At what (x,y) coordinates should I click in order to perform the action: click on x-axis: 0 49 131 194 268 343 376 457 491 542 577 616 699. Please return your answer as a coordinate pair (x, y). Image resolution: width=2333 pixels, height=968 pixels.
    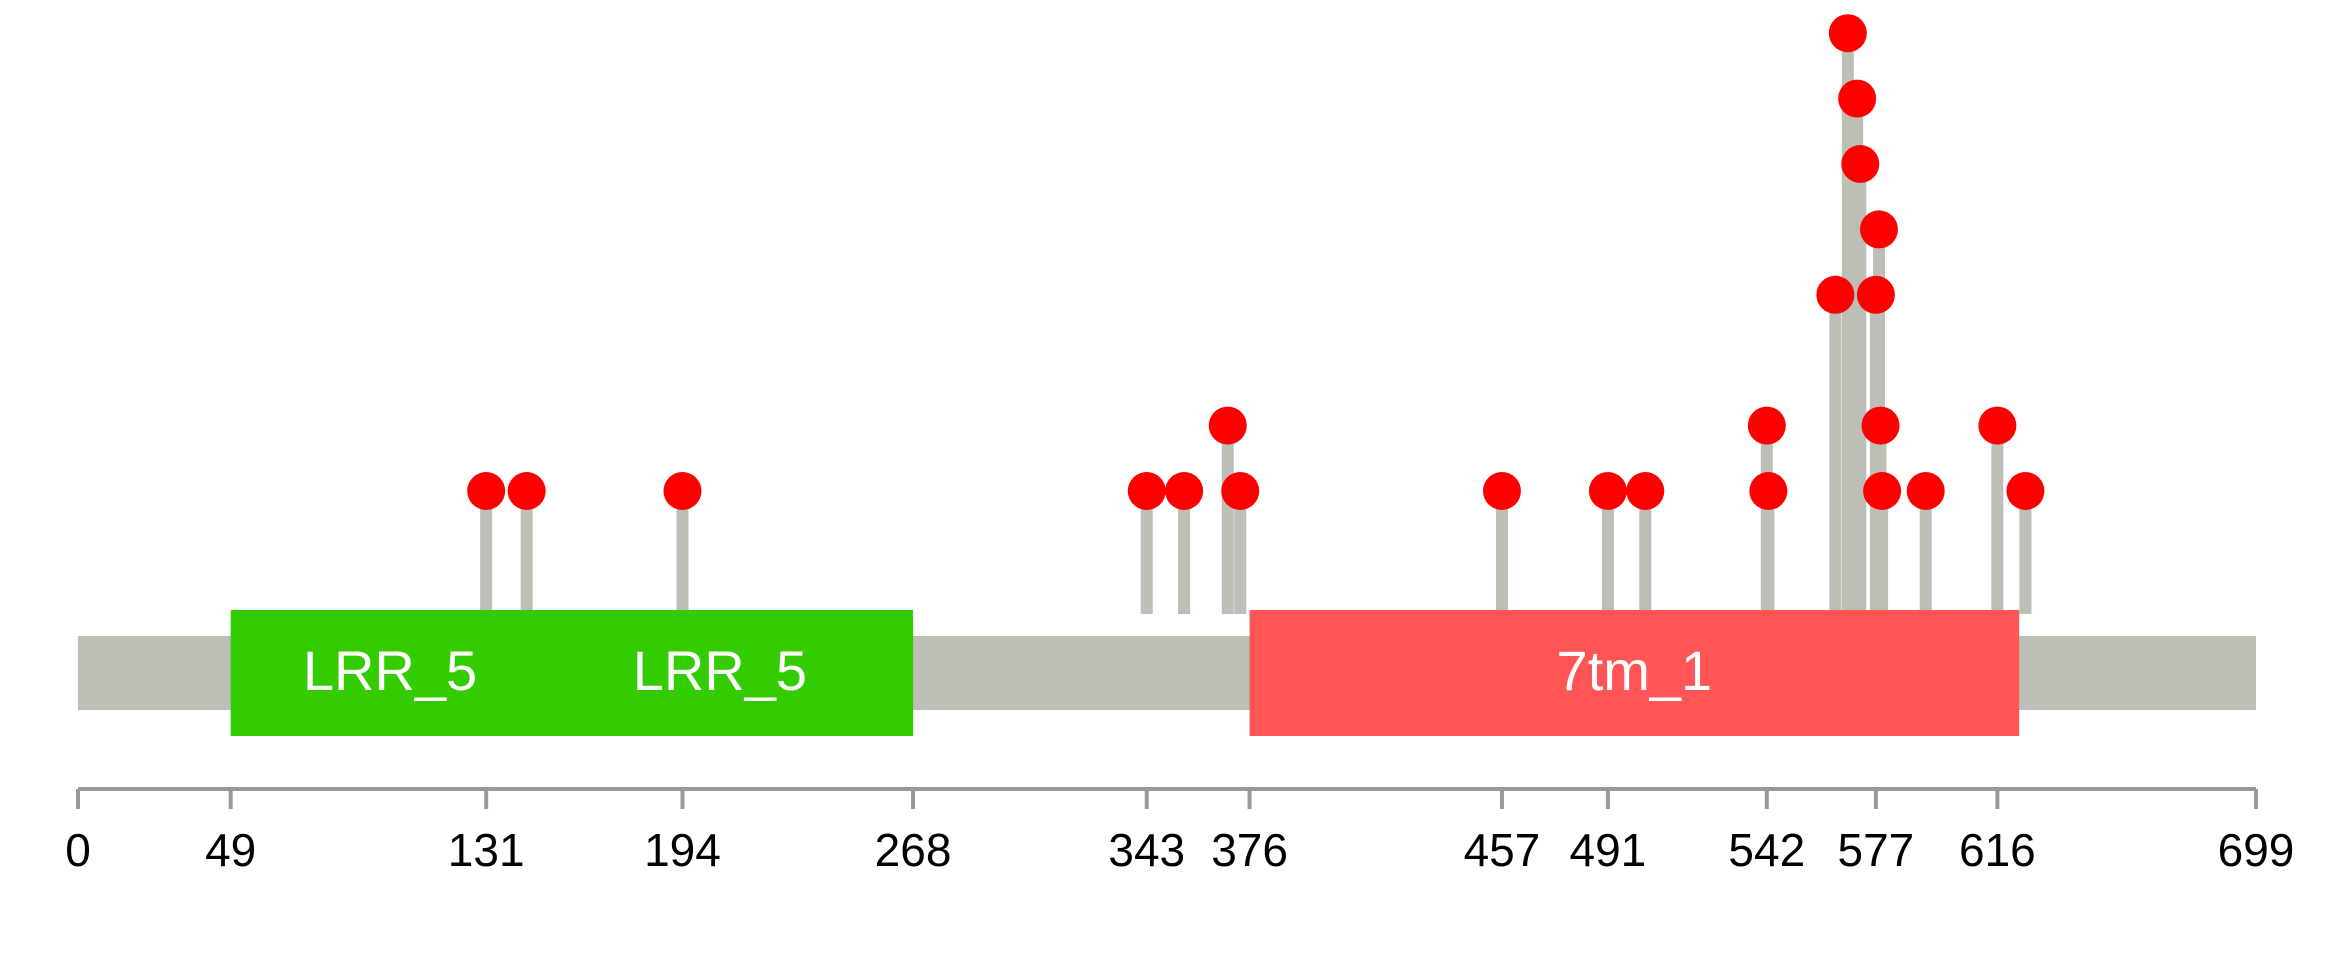
    Looking at the image, I should click on (1180, 831).